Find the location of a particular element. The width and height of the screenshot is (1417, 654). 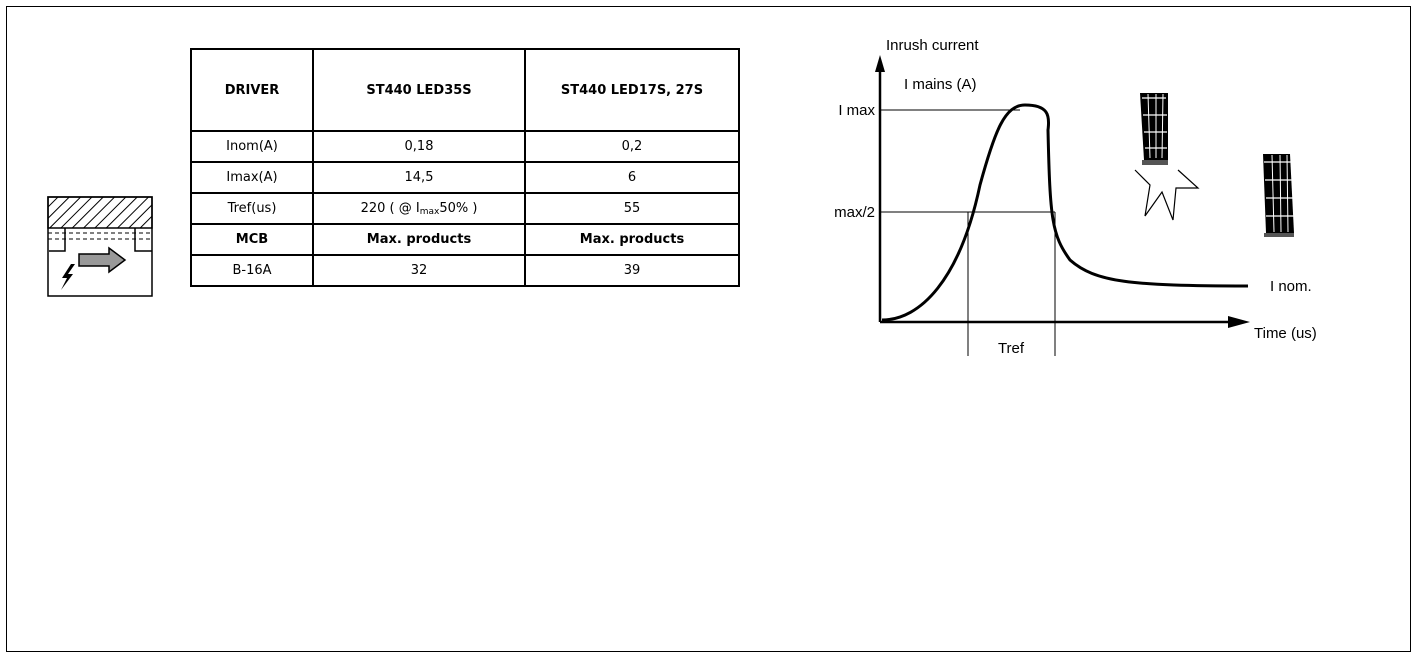

header-cell: ST440 LED17S, 27S is located at coordinates (632, 90).